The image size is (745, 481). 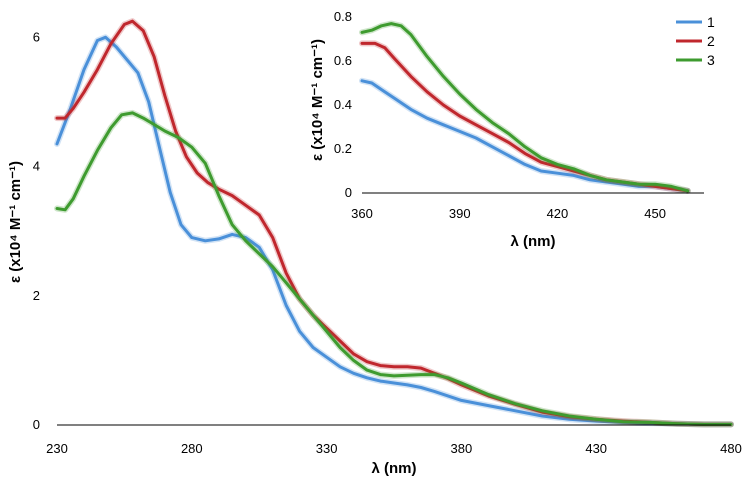 What do you see at coordinates (36, 295) in the screenshot?
I see `main-y-tick-label: 2` at bounding box center [36, 295].